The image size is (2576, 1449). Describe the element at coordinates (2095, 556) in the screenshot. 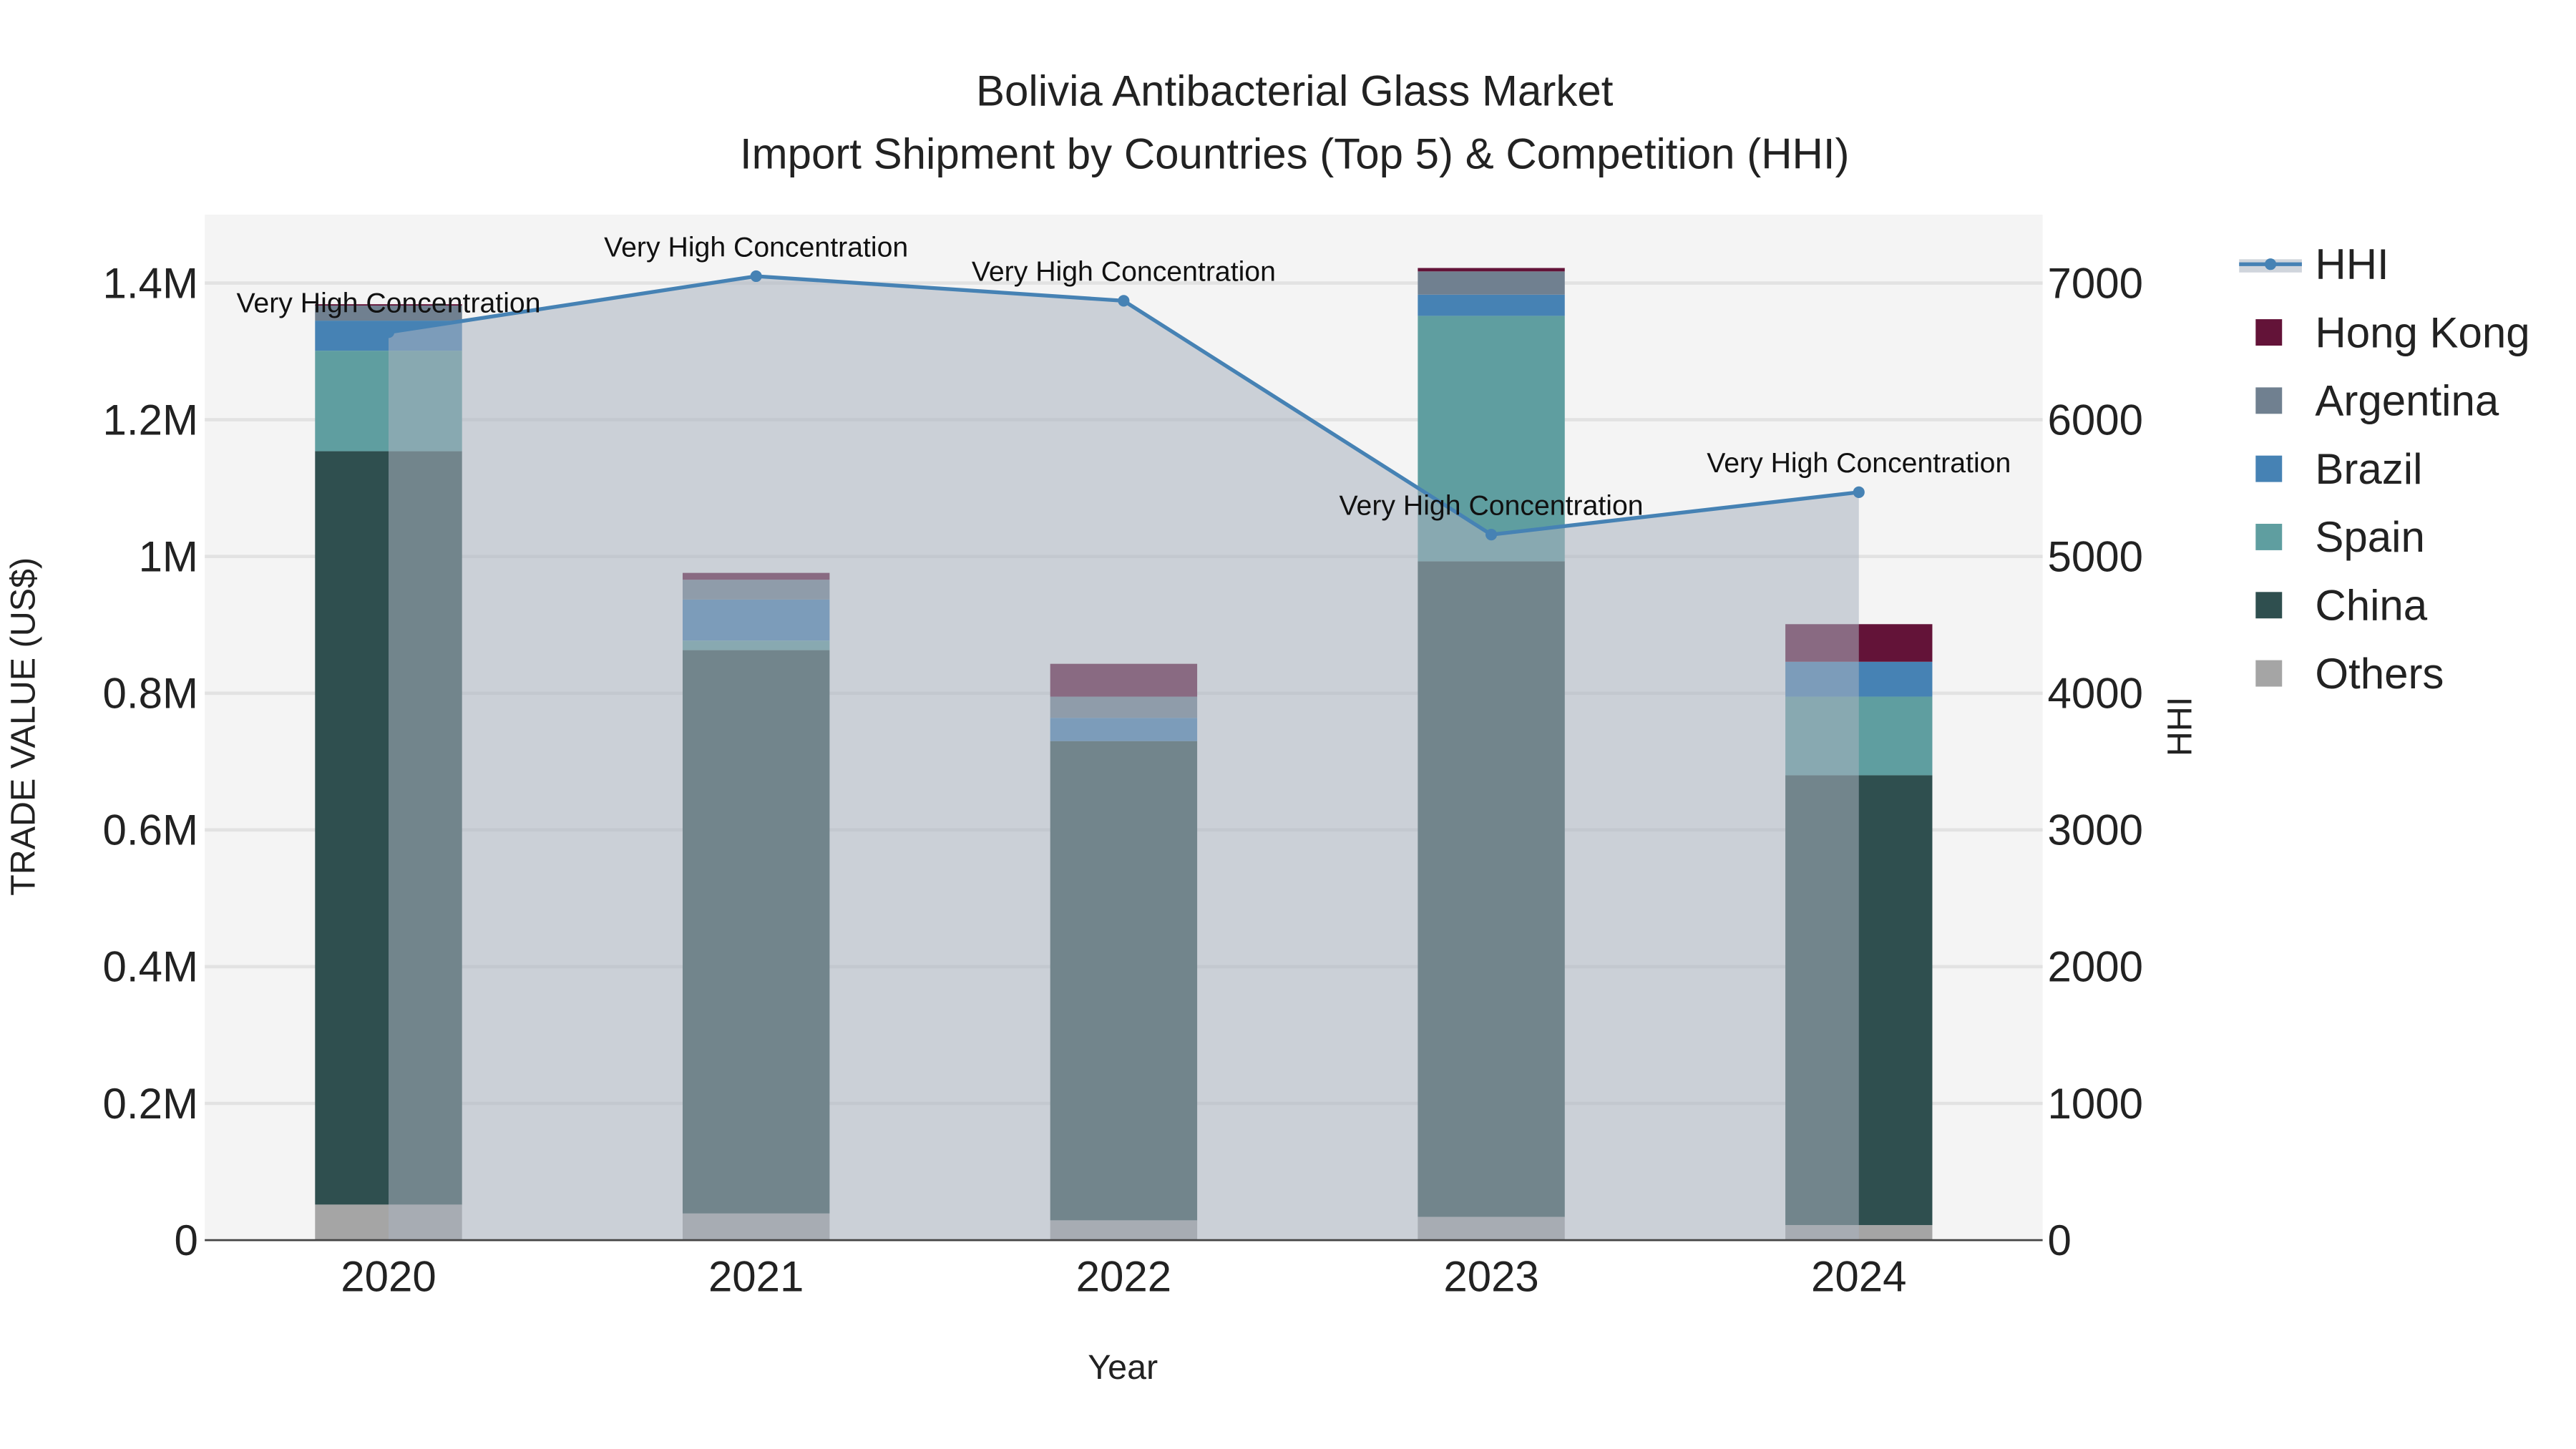

I see `y2-tick-label: 5000` at that location.